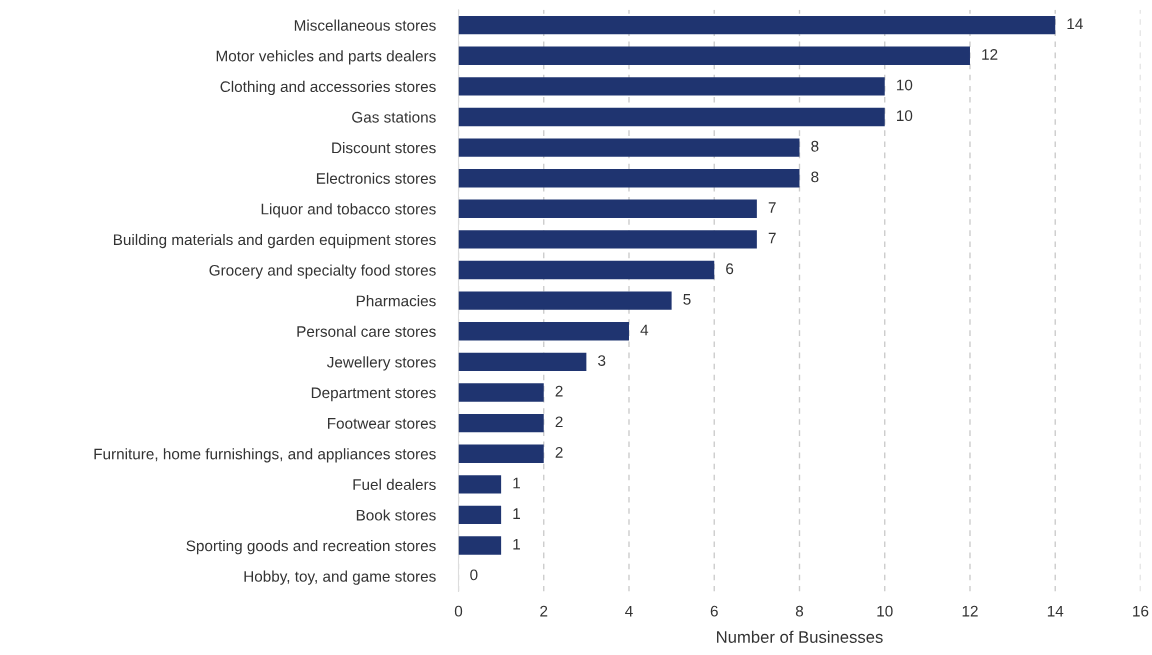  Describe the element at coordinates (544, 611) in the screenshot. I see `x-tick-label: 2` at that location.